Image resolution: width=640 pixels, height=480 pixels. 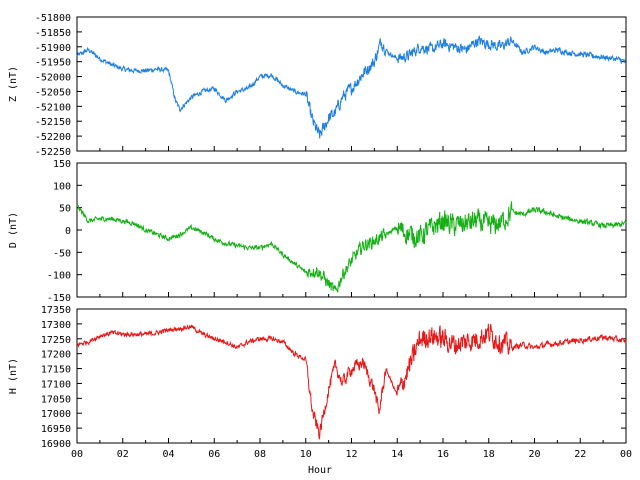 What do you see at coordinates (53, 137) in the screenshot?
I see `y-tick-label-z: -52200` at bounding box center [53, 137].